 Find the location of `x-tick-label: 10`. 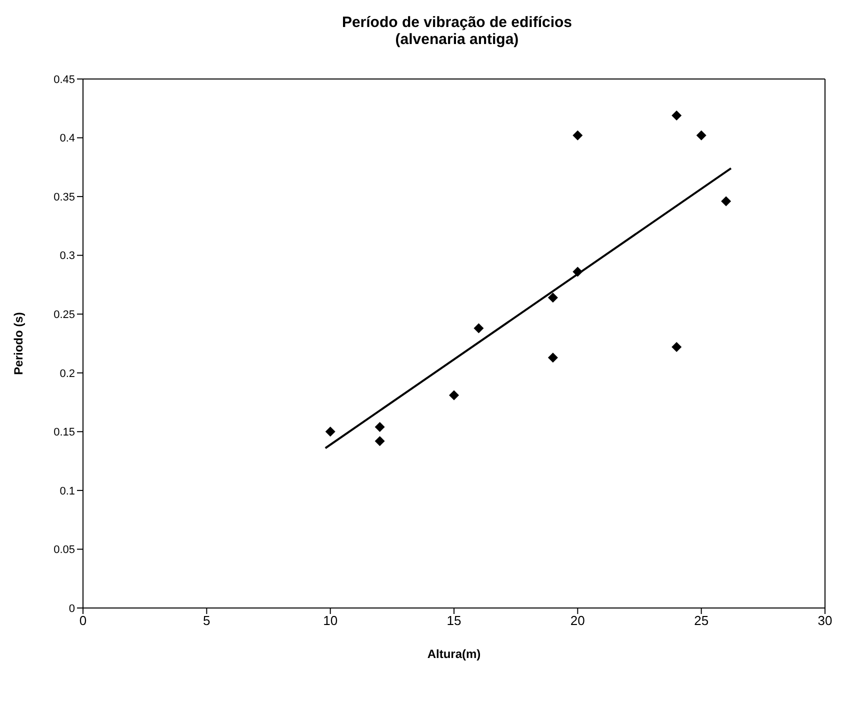

x-tick-label: 10 is located at coordinates (330, 620).